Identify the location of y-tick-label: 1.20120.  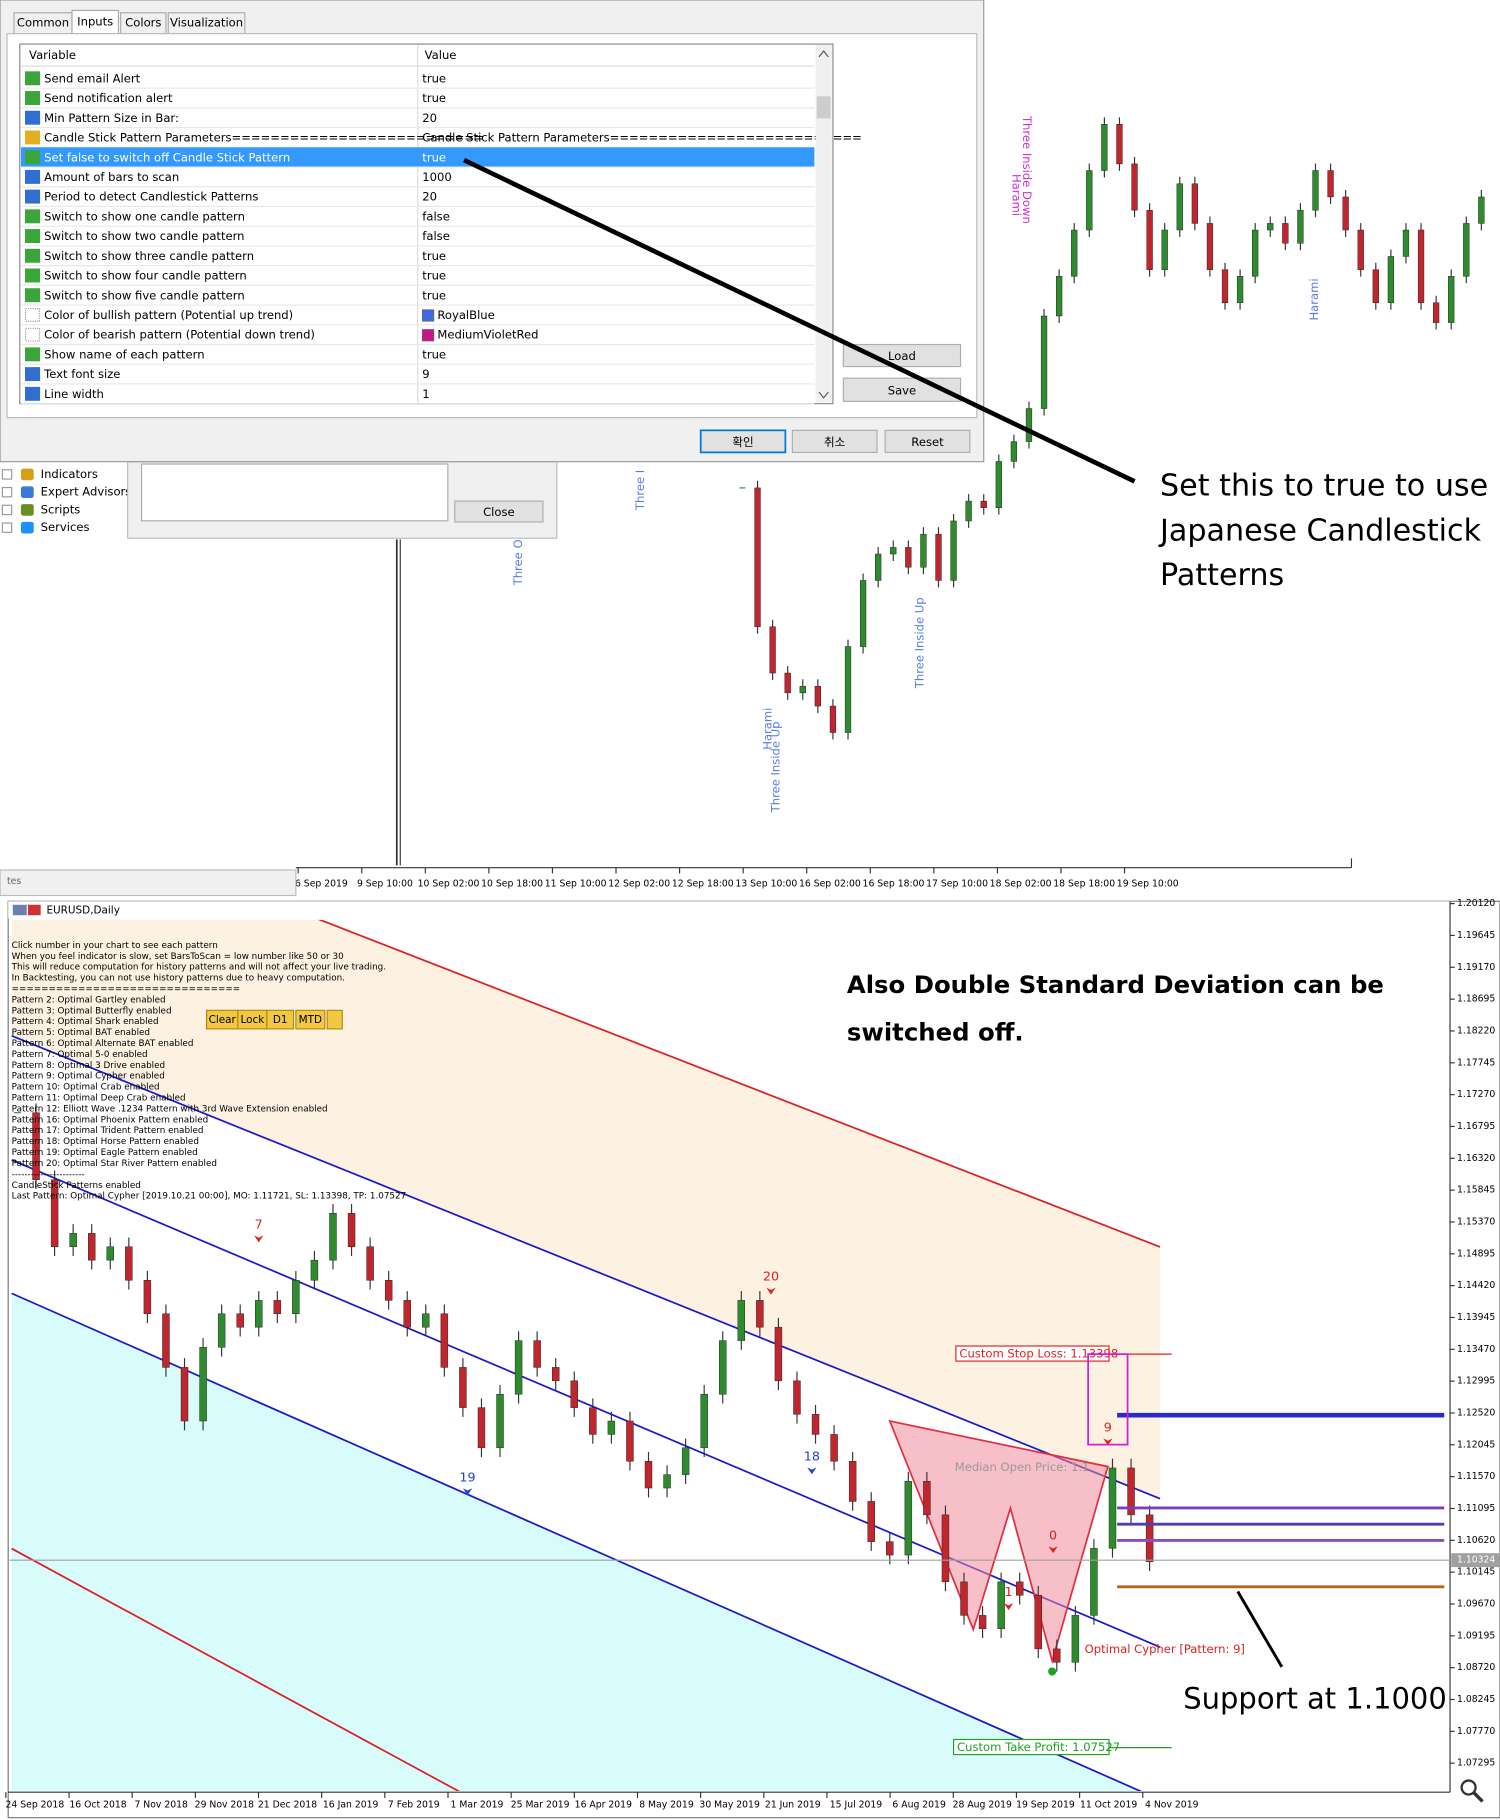
(1476, 903).